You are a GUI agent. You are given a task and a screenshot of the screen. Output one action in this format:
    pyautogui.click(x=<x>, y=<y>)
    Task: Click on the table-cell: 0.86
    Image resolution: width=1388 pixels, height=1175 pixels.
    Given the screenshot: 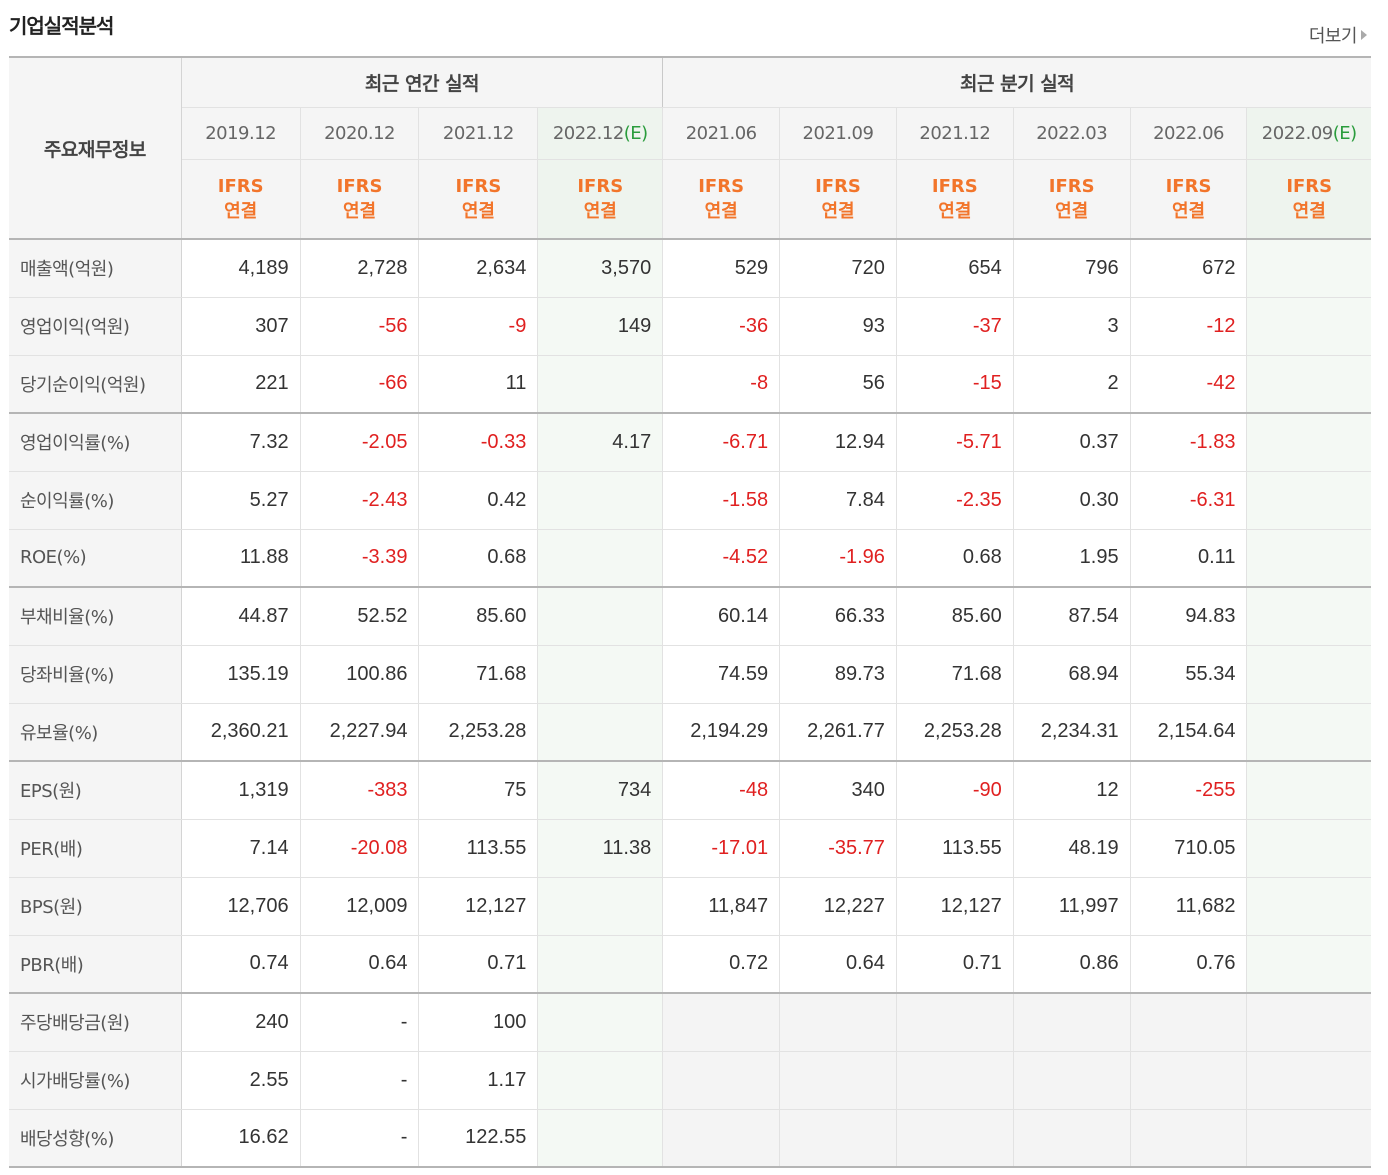 What is the action you would take?
    pyautogui.click(x=1072, y=964)
    